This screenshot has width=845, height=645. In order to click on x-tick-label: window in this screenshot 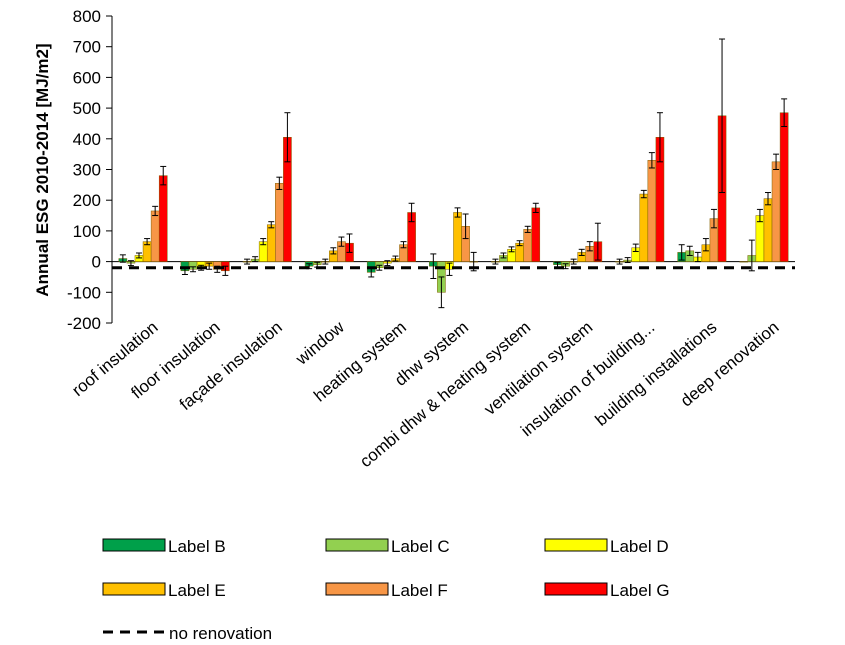, I will do `click(319, 343)`.